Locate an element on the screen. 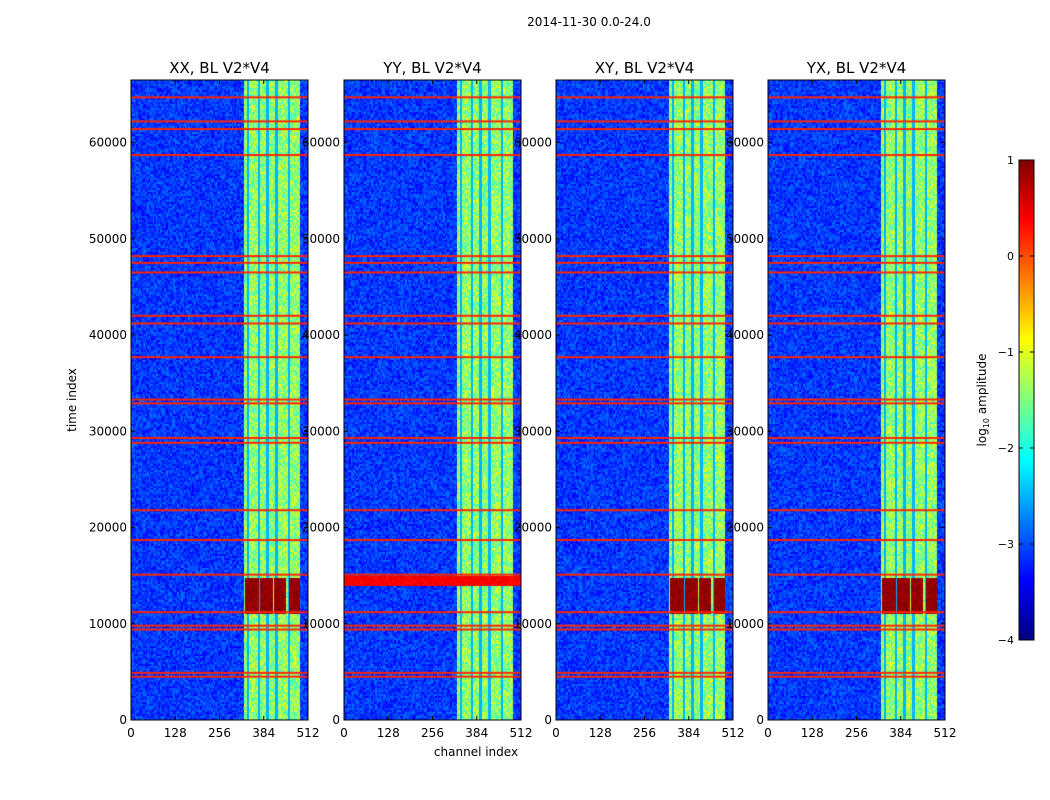  colorbar-ticks: 1 0 −1 −2 −3 −4 is located at coordinates (1016, 400).